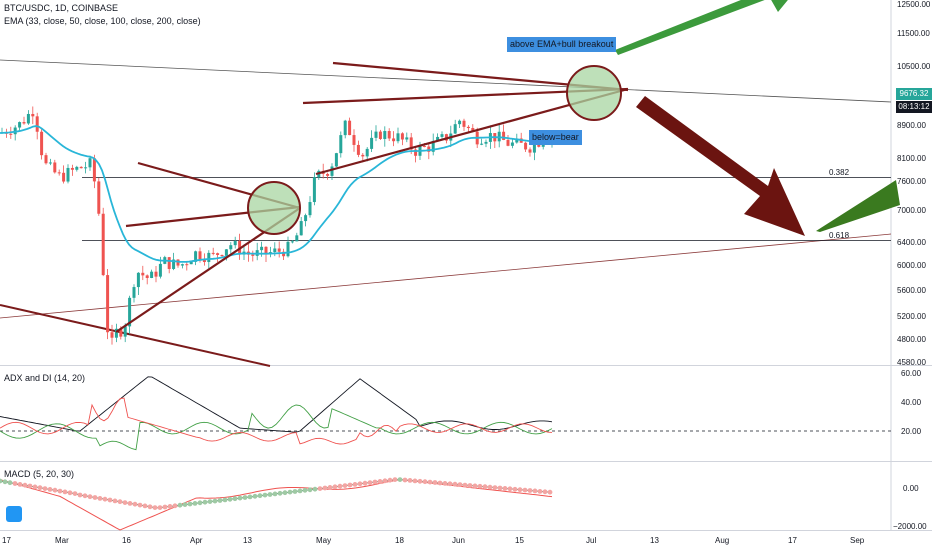 This screenshot has height=550, width=932. I want to click on di-plus-line, so click(276, 427).